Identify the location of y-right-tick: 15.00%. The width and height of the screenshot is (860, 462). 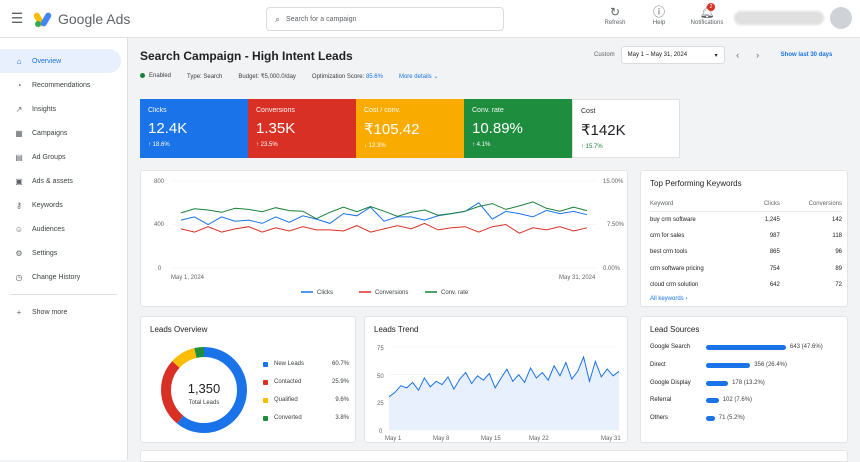
(613, 182).